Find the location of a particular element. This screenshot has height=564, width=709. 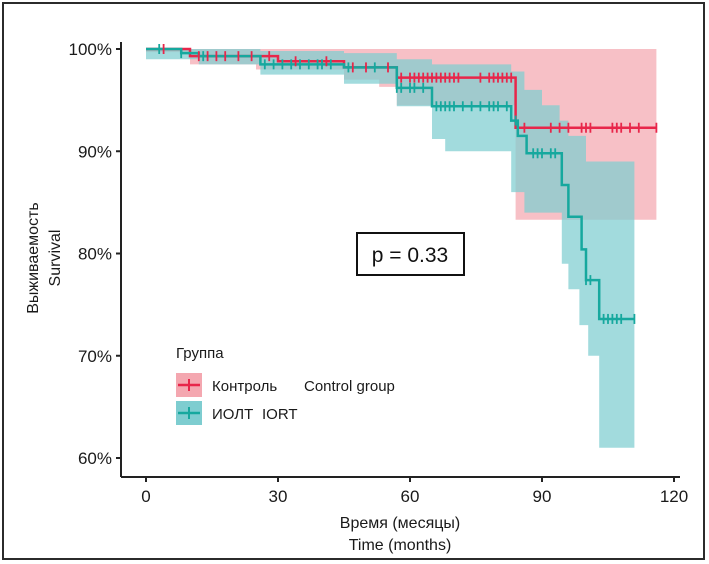

x-tick-label: 120 is located at coordinates (674, 496).